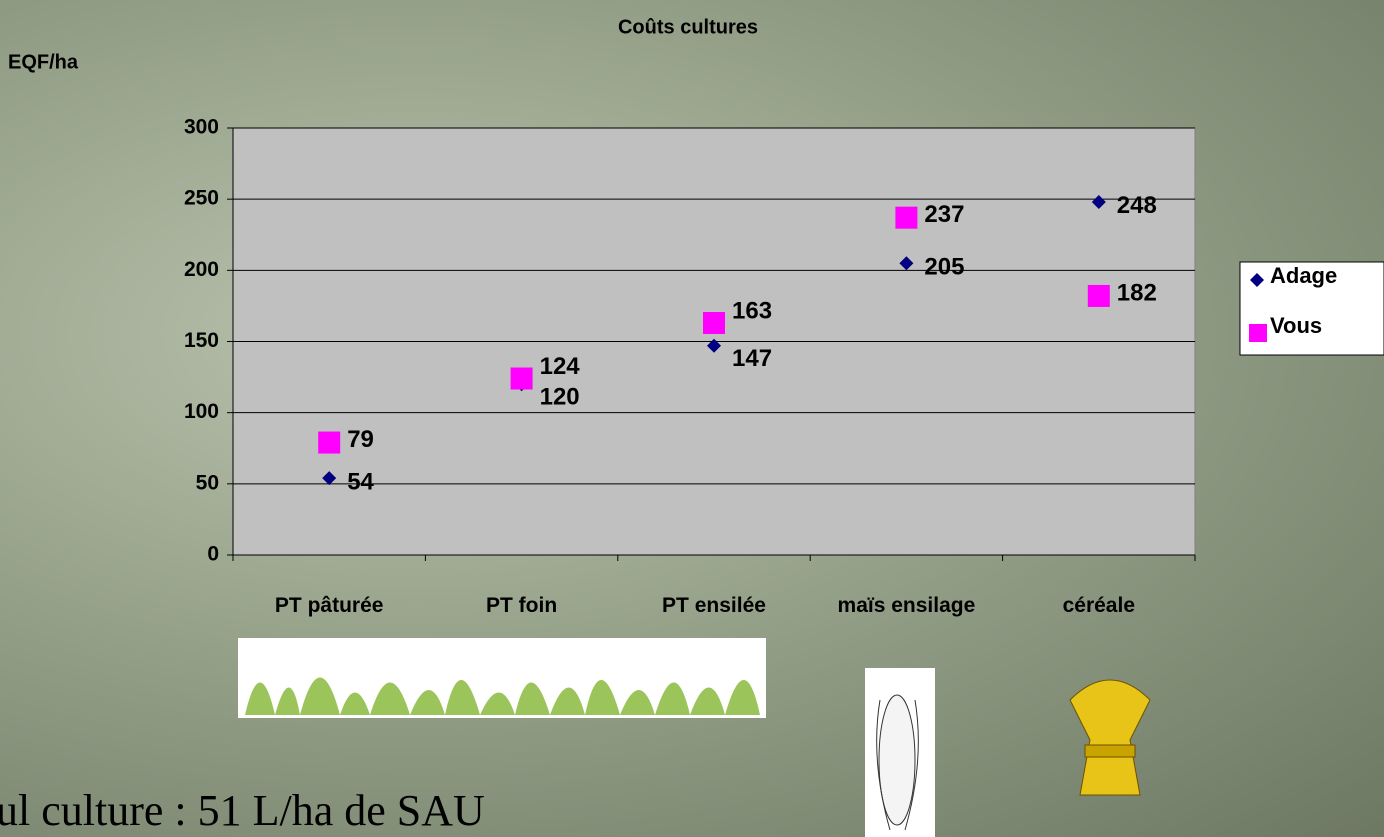 The image size is (1384, 837). Describe the element at coordinates (201, 198) in the screenshot. I see `y-tick-label: 250` at that location.